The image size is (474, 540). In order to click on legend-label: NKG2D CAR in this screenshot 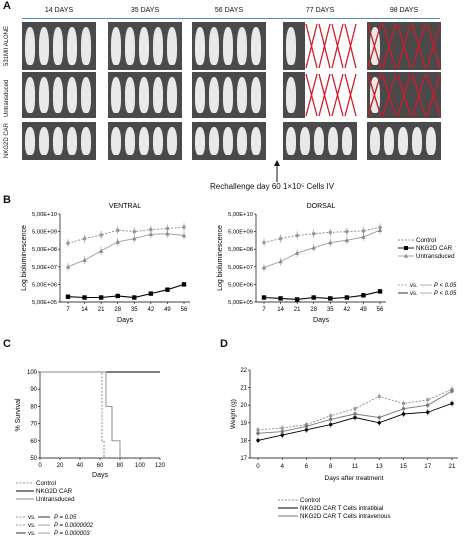, I will do `click(54, 491)`.